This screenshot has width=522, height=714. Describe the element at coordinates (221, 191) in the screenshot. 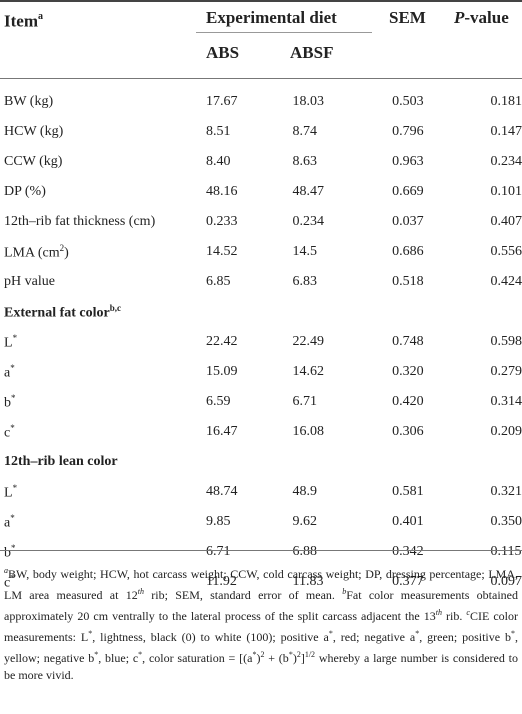

I see `cell-abs: 48.16` at that location.